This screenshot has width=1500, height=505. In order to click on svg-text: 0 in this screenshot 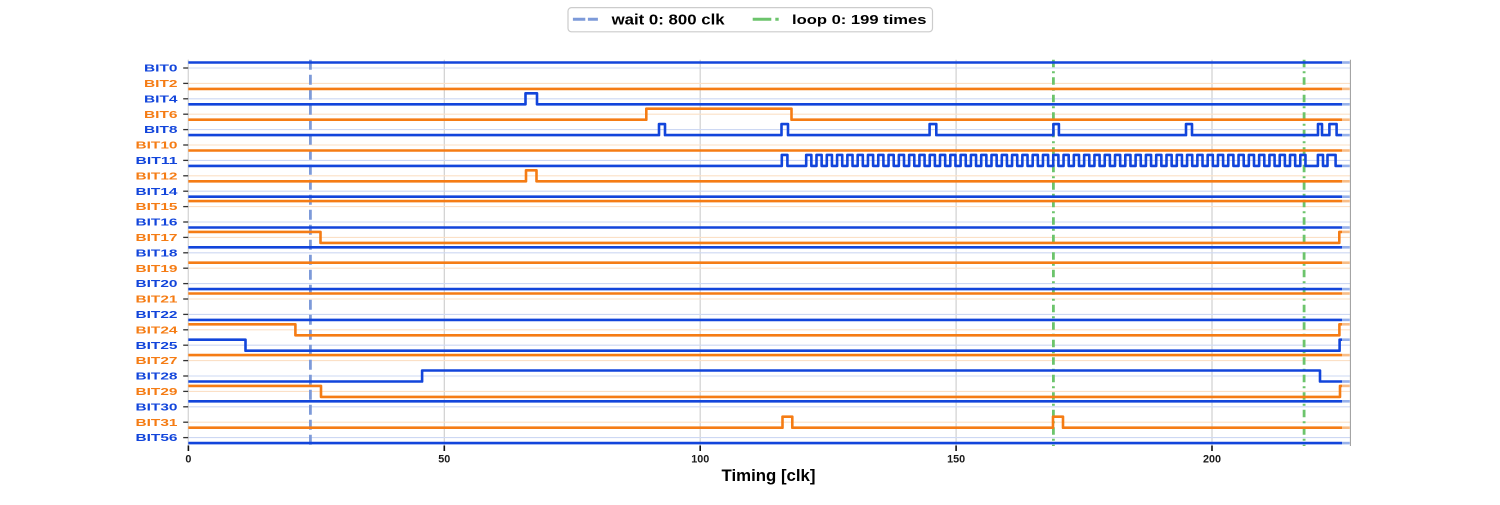, I will do `click(188, 460)`.